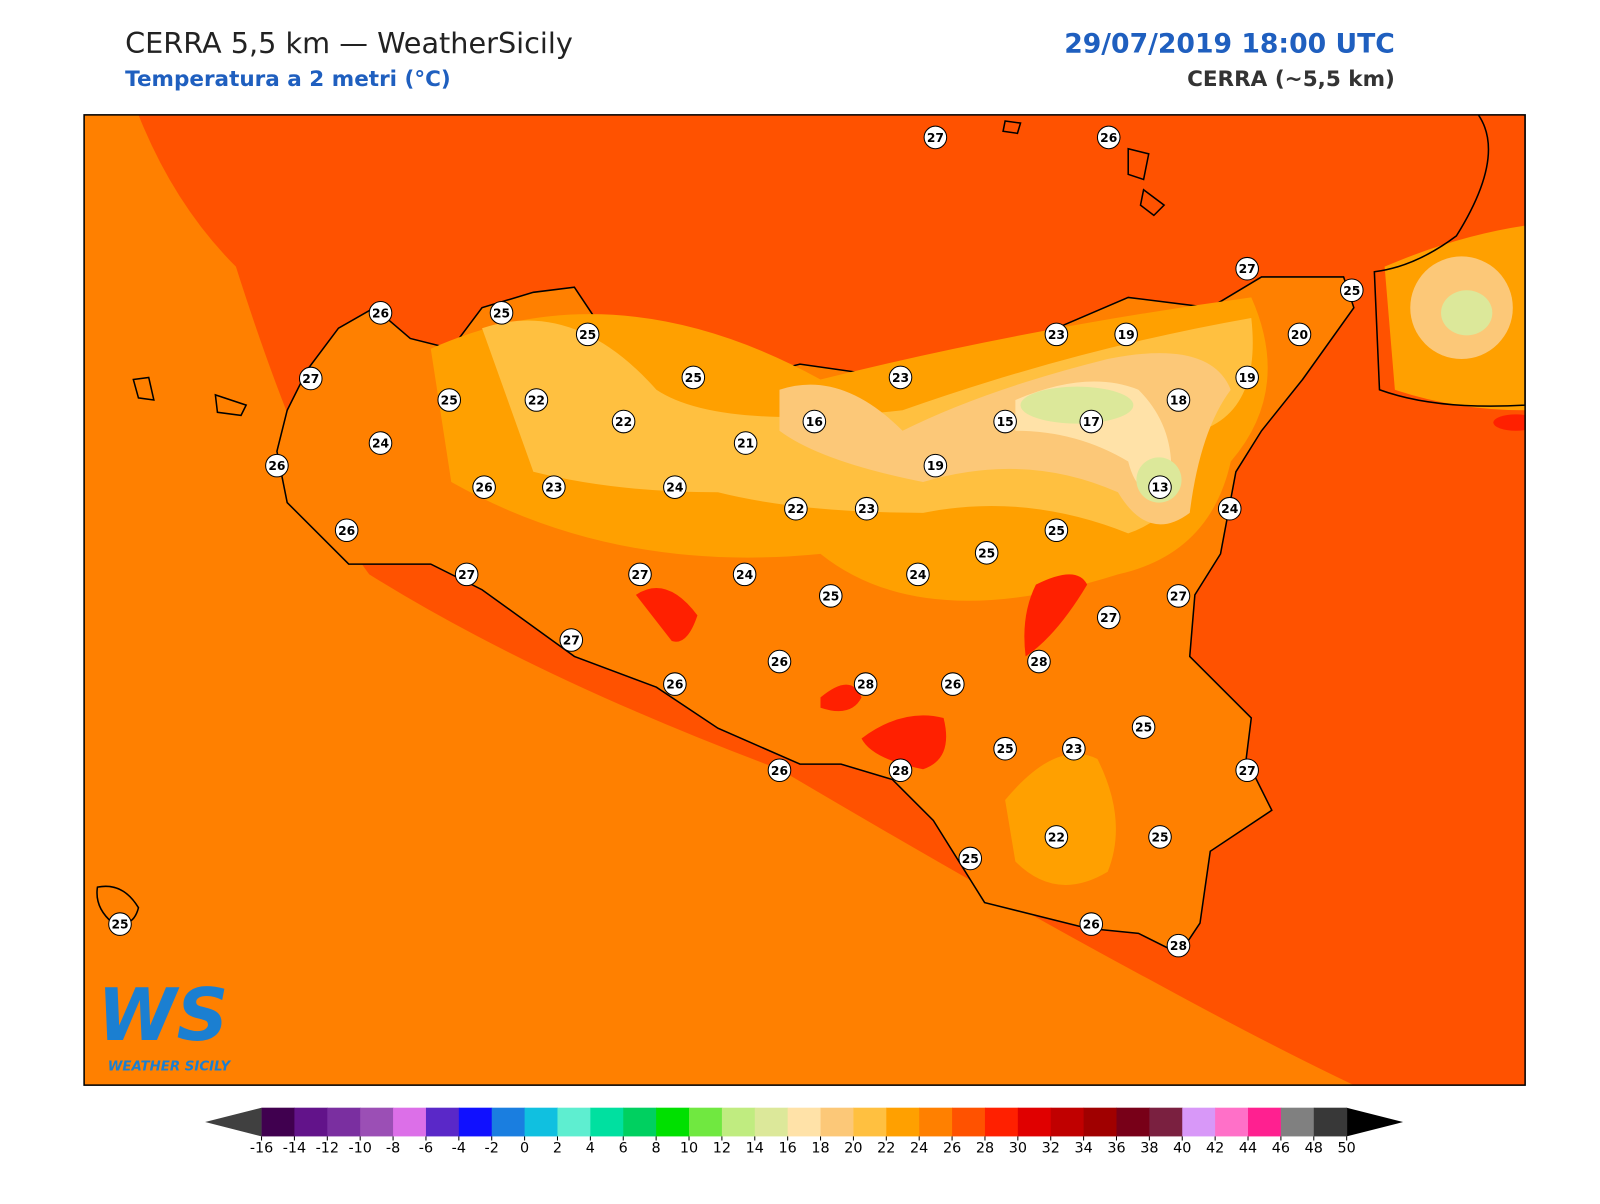 The width and height of the screenshot is (1600, 1204). I want to click on warm-zone-se, so click(1060, 819).